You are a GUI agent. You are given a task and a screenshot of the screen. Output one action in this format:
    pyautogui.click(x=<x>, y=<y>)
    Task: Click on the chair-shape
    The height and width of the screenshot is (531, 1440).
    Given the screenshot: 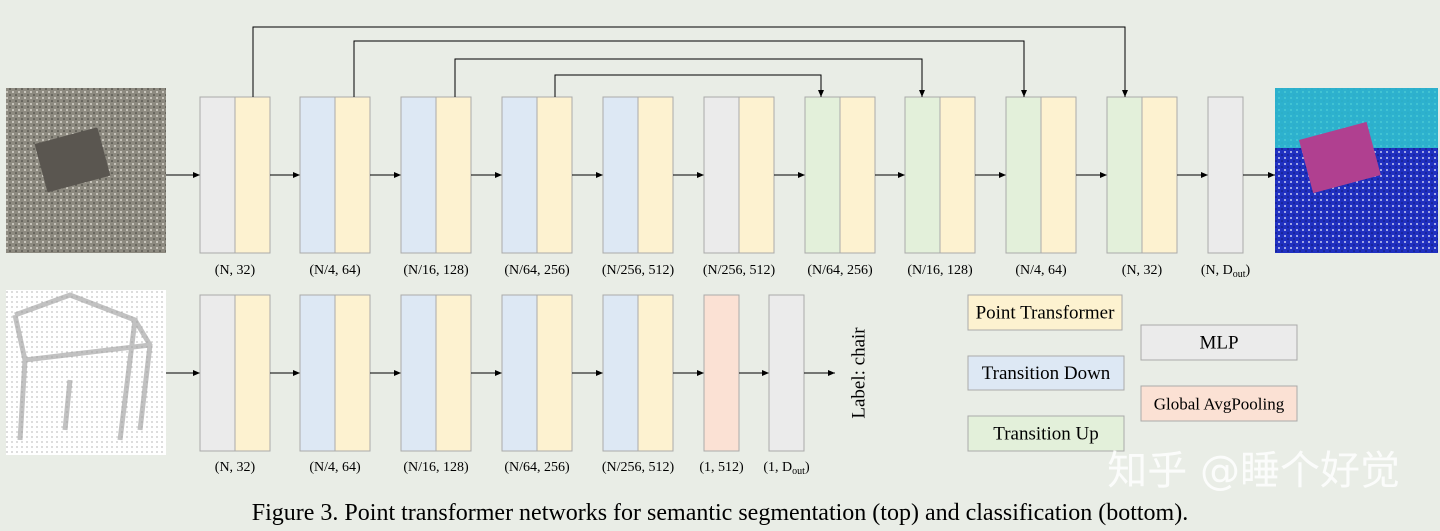 What is the action you would take?
    pyautogui.click(x=82, y=366)
    